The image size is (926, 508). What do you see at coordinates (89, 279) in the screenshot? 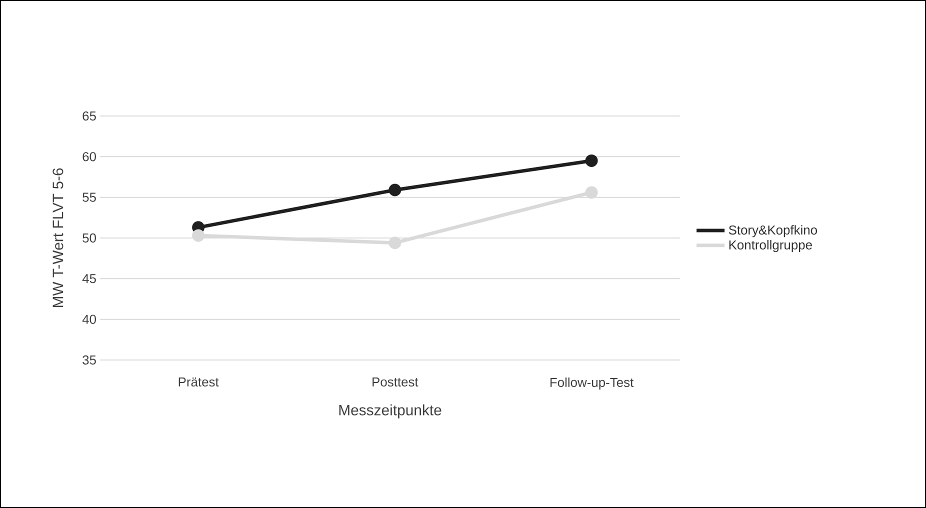
I see `y-tick-label: 45` at bounding box center [89, 279].